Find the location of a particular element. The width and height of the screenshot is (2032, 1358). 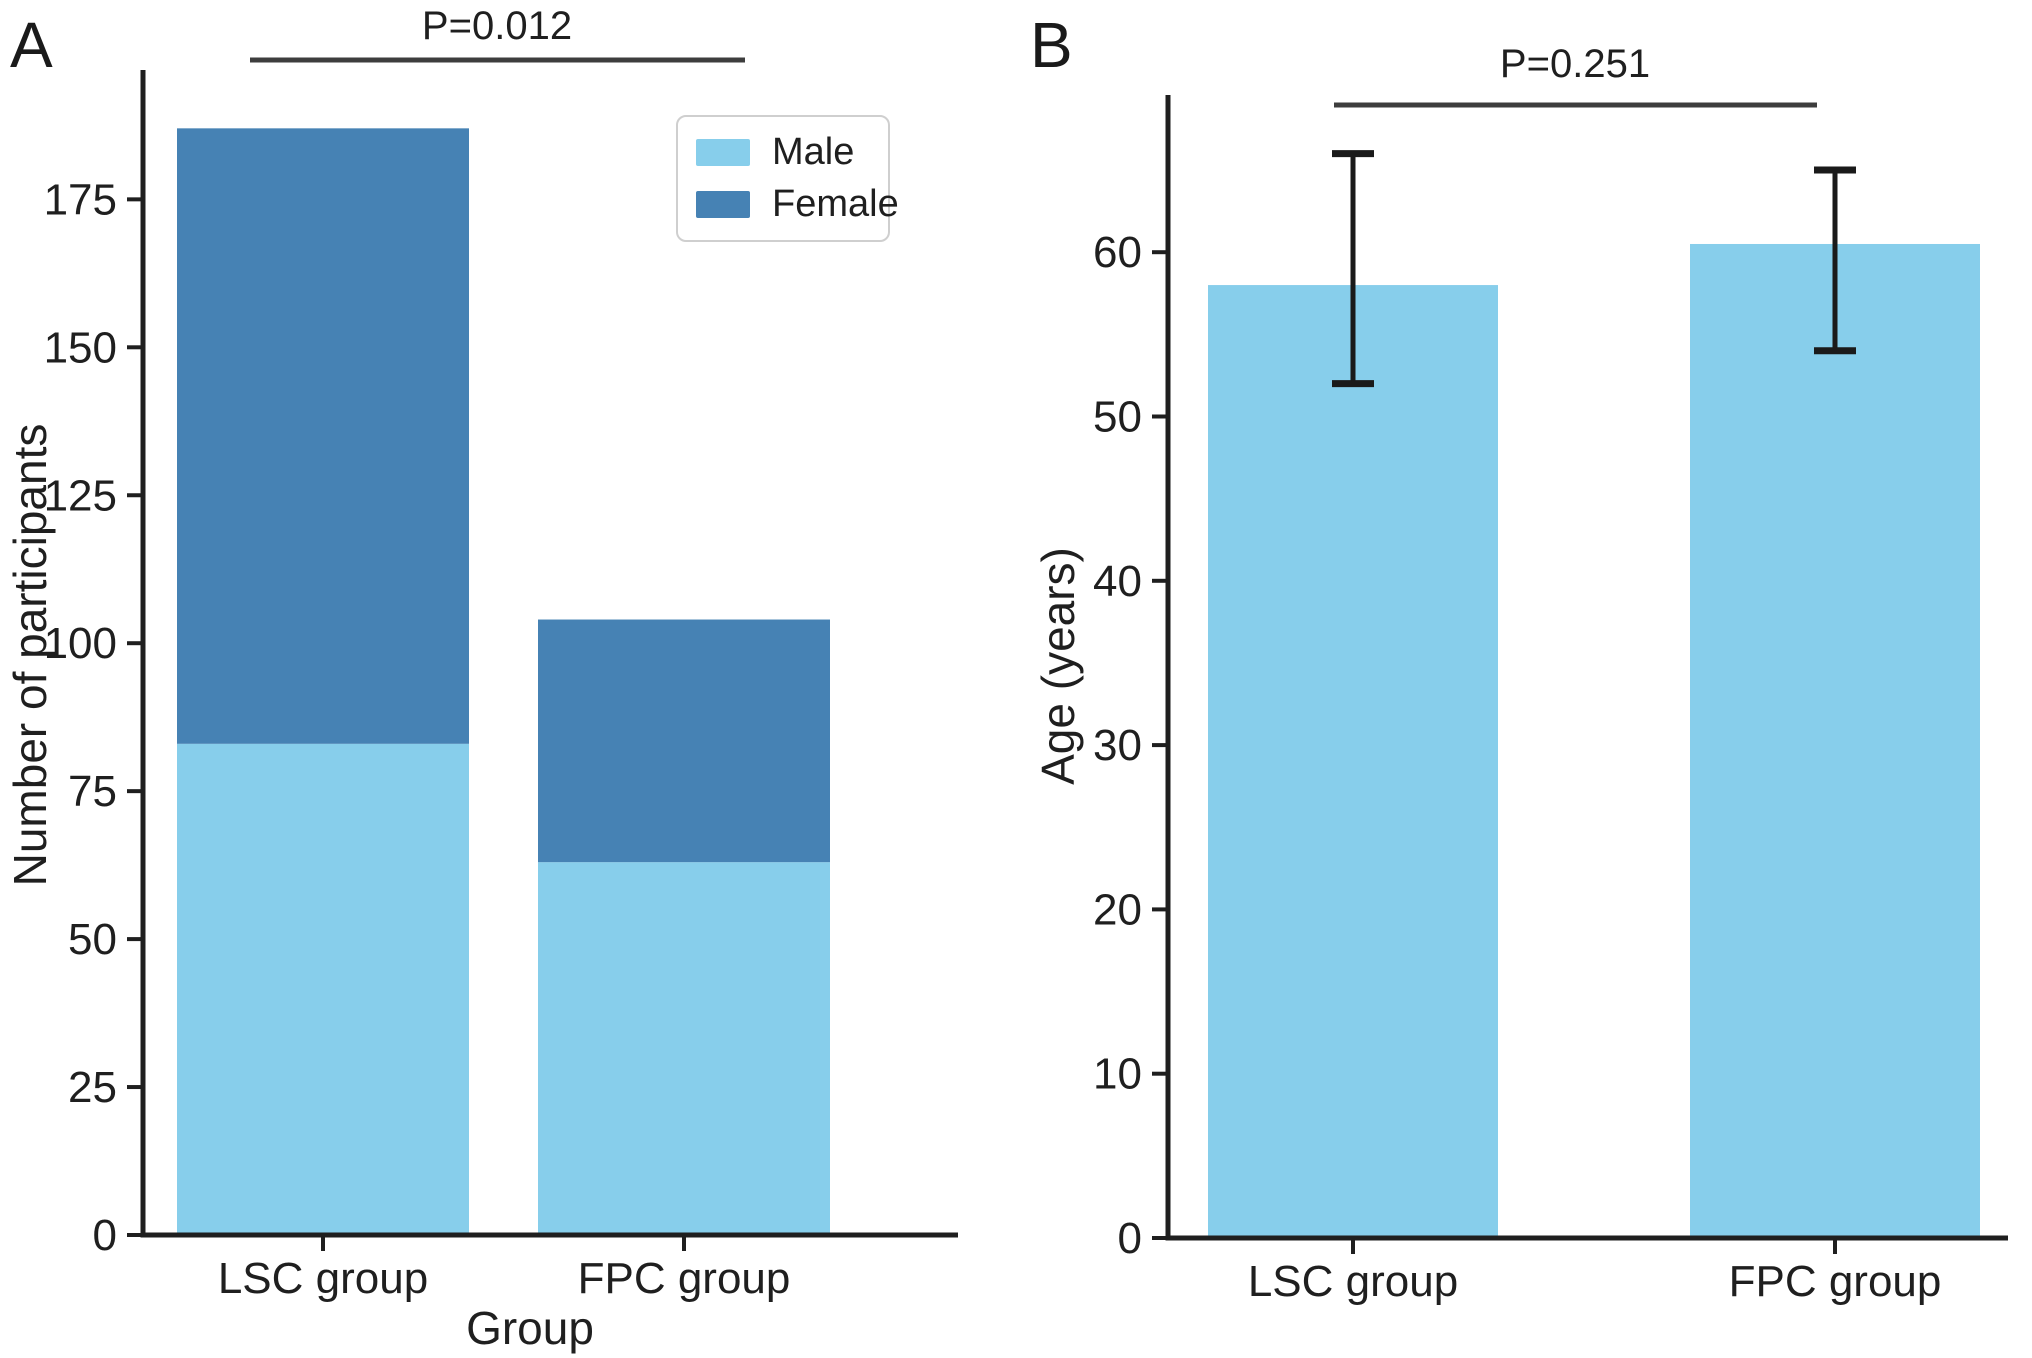

panel-a-x-axis-title: Group is located at coordinates (530, 1328).